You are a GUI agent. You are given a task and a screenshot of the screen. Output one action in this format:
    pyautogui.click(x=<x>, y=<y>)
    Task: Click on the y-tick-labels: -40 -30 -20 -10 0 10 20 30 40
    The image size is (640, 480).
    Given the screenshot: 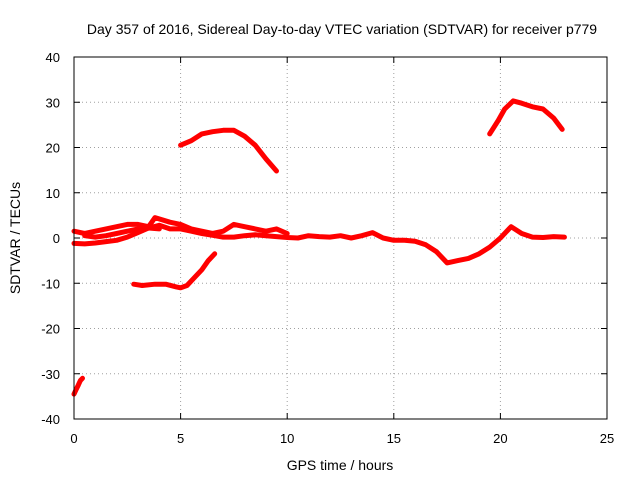 What is the action you would take?
    pyautogui.click(x=50, y=238)
    